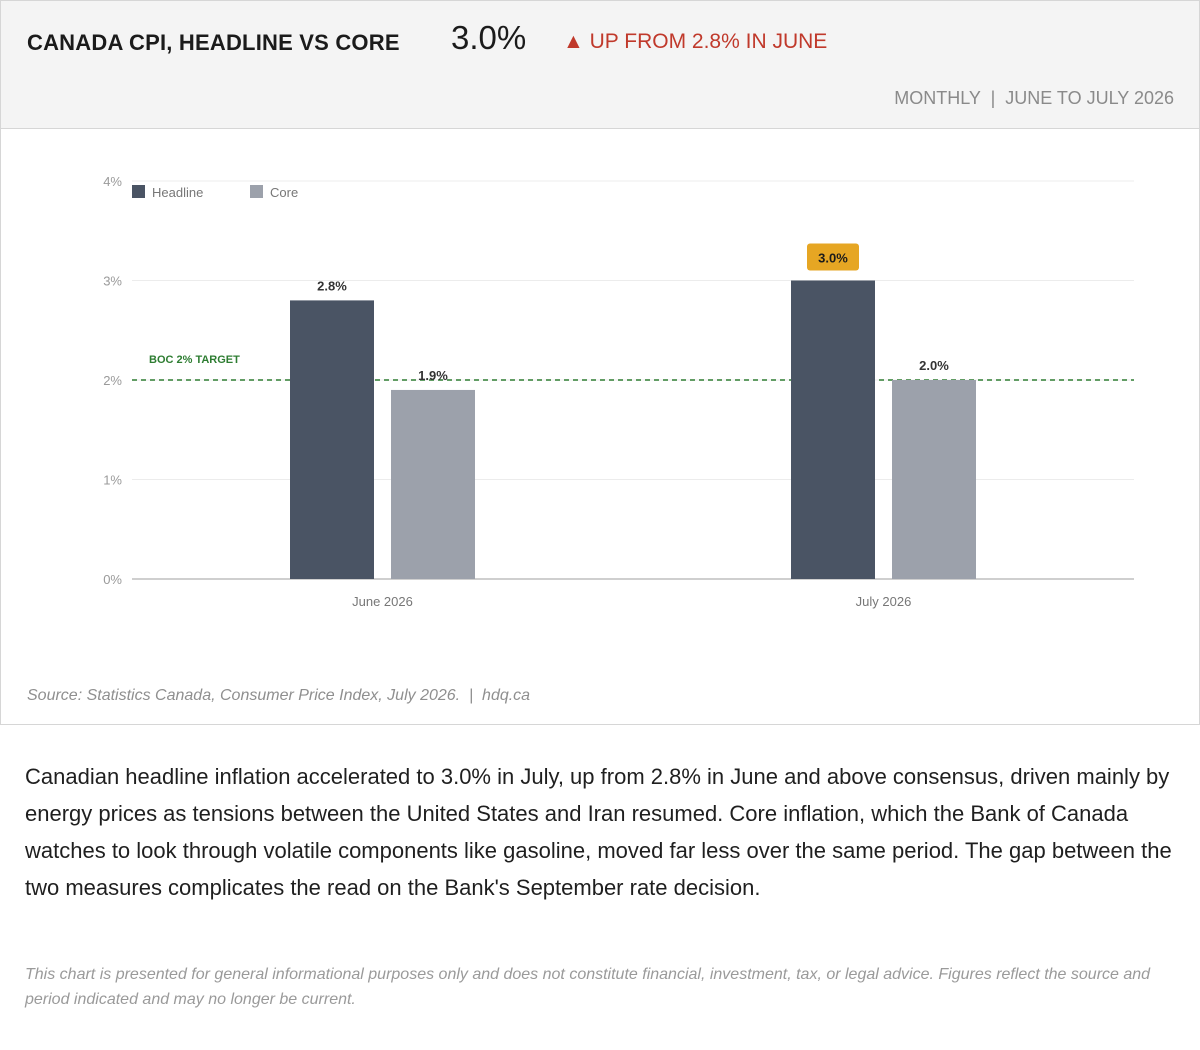 The height and width of the screenshot is (1050, 1200). Describe the element at coordinates (382, 601) in the screenshot. I see `x-tick-label: June 2026` at that location.